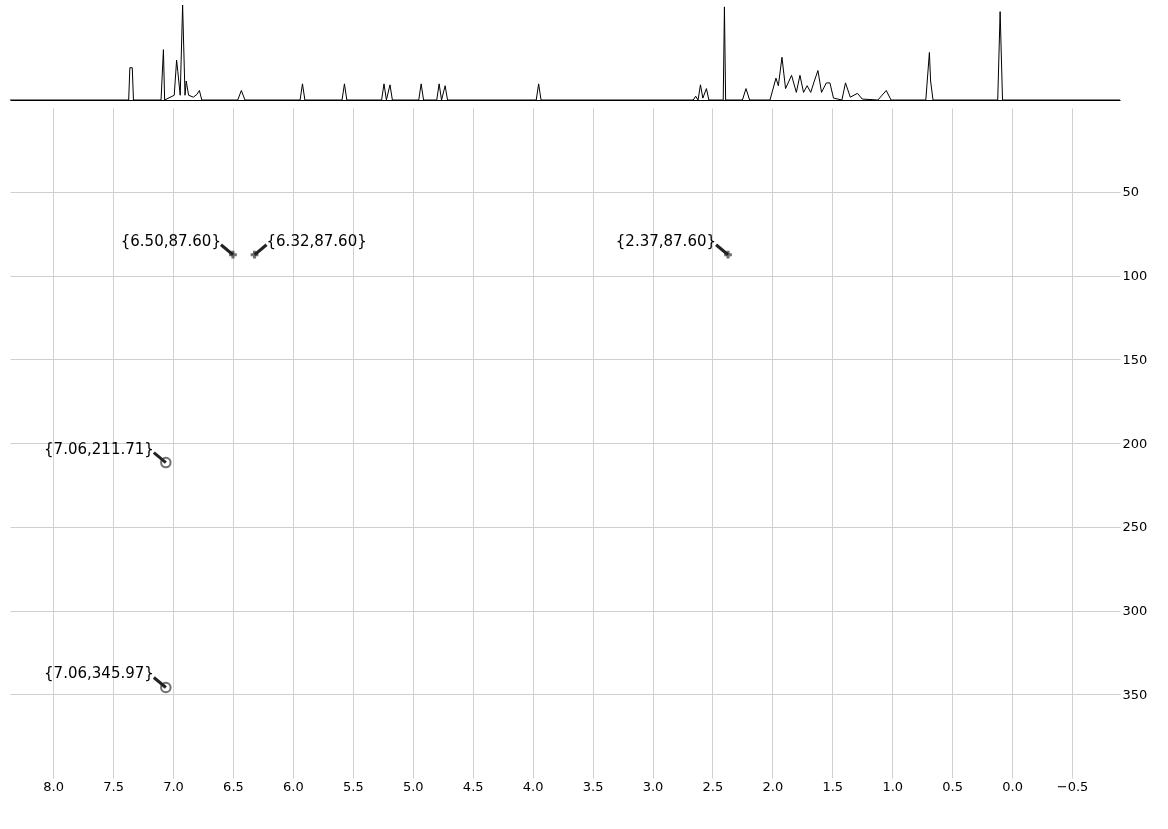  I want to click on y-tick-label: 100, so click(1135, 275).